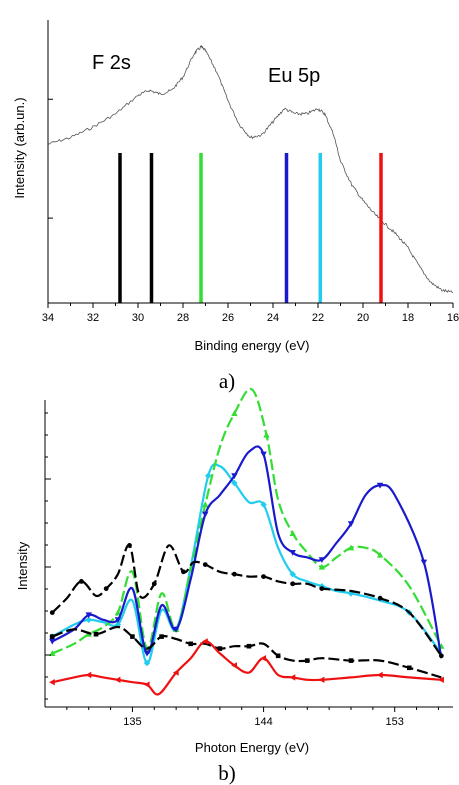 The image size is (459, 785). What do you see at coordinates (294, 76) in the screenshot?
I see `annotation-eu5p: Eu 5p` at bounding box center [294, 76].